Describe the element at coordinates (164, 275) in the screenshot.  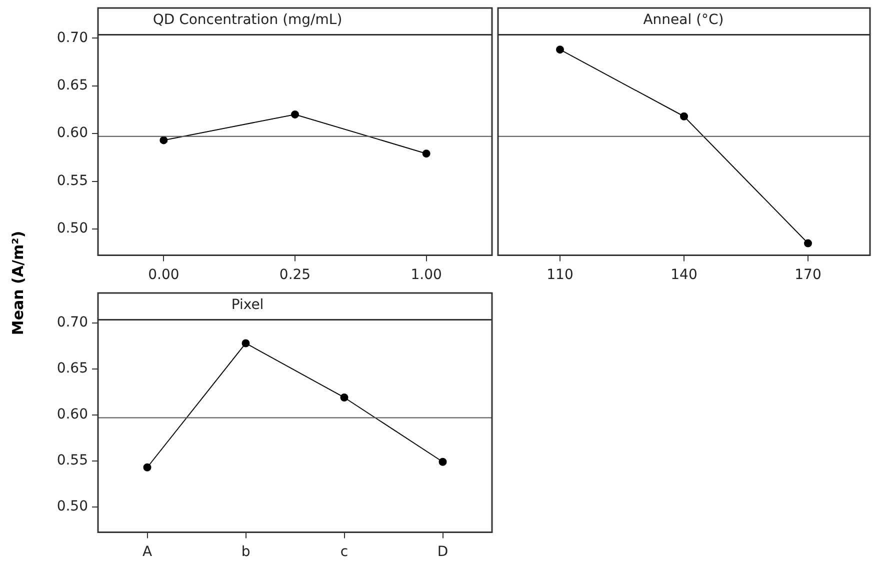
I see `x-tick-label: 0.00` at that location.